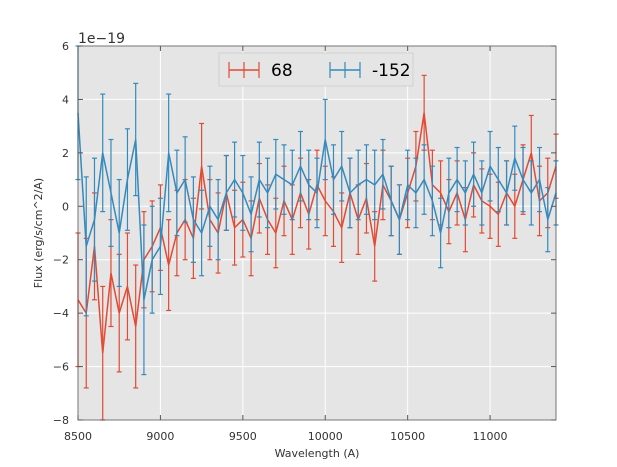 Image resolution: width=617 pixels, height=467 pixels. I want to click on y-tick-label: 4, so click(65, 99).